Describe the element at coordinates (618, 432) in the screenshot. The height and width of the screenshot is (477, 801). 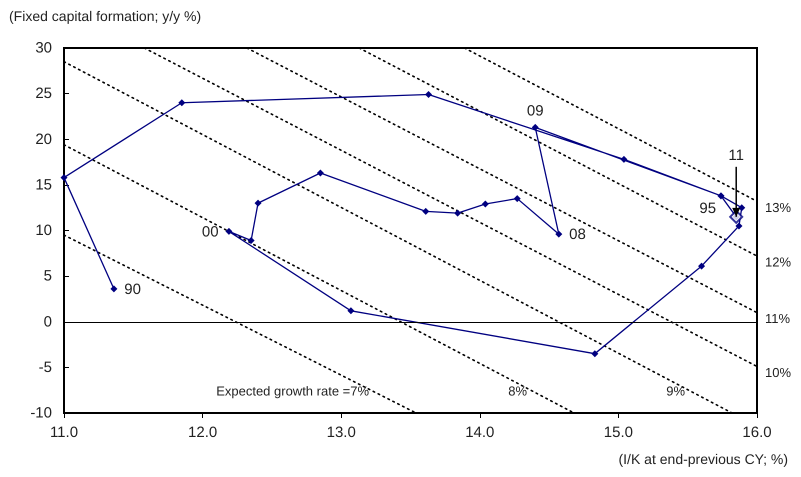
I see `x-tick-label: 15.0` at that location.